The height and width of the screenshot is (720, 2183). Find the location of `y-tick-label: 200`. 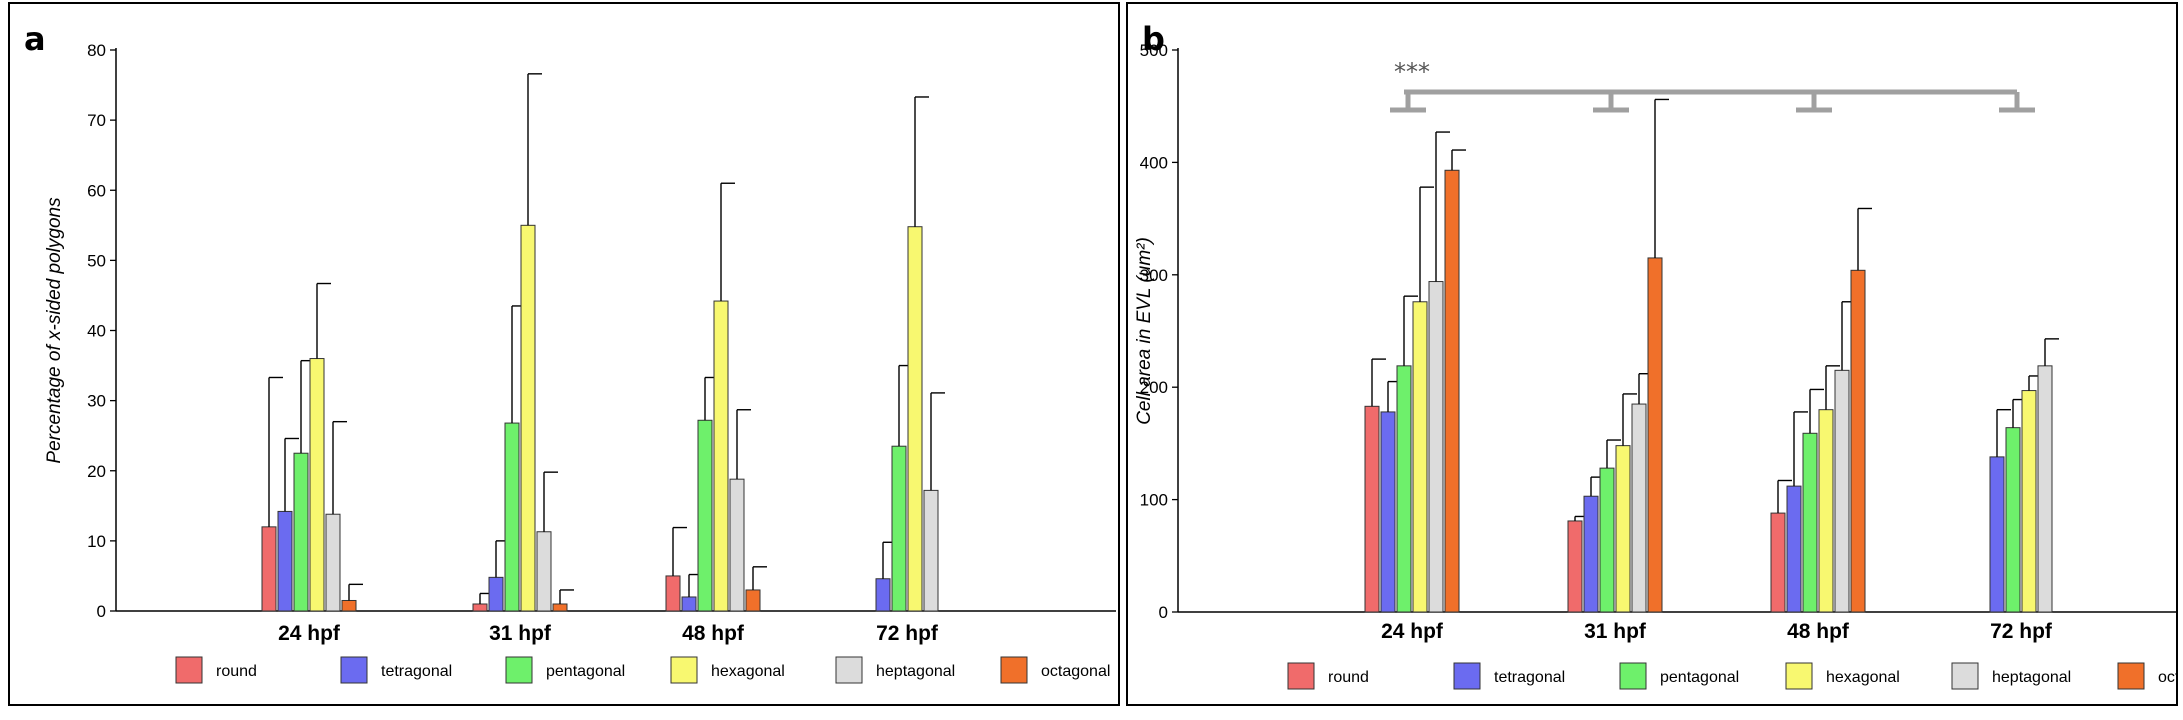

y-tick-label: 200 is located at coordinates (1154, 387).